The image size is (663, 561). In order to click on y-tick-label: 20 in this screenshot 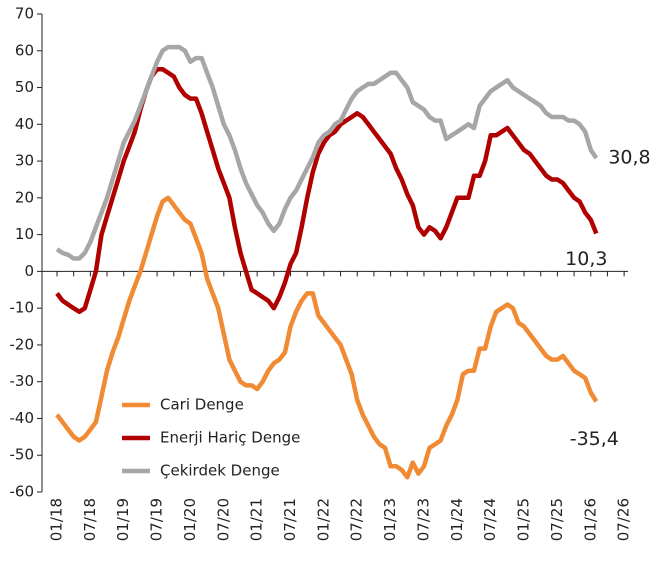, I will do `click(24, 197)`.